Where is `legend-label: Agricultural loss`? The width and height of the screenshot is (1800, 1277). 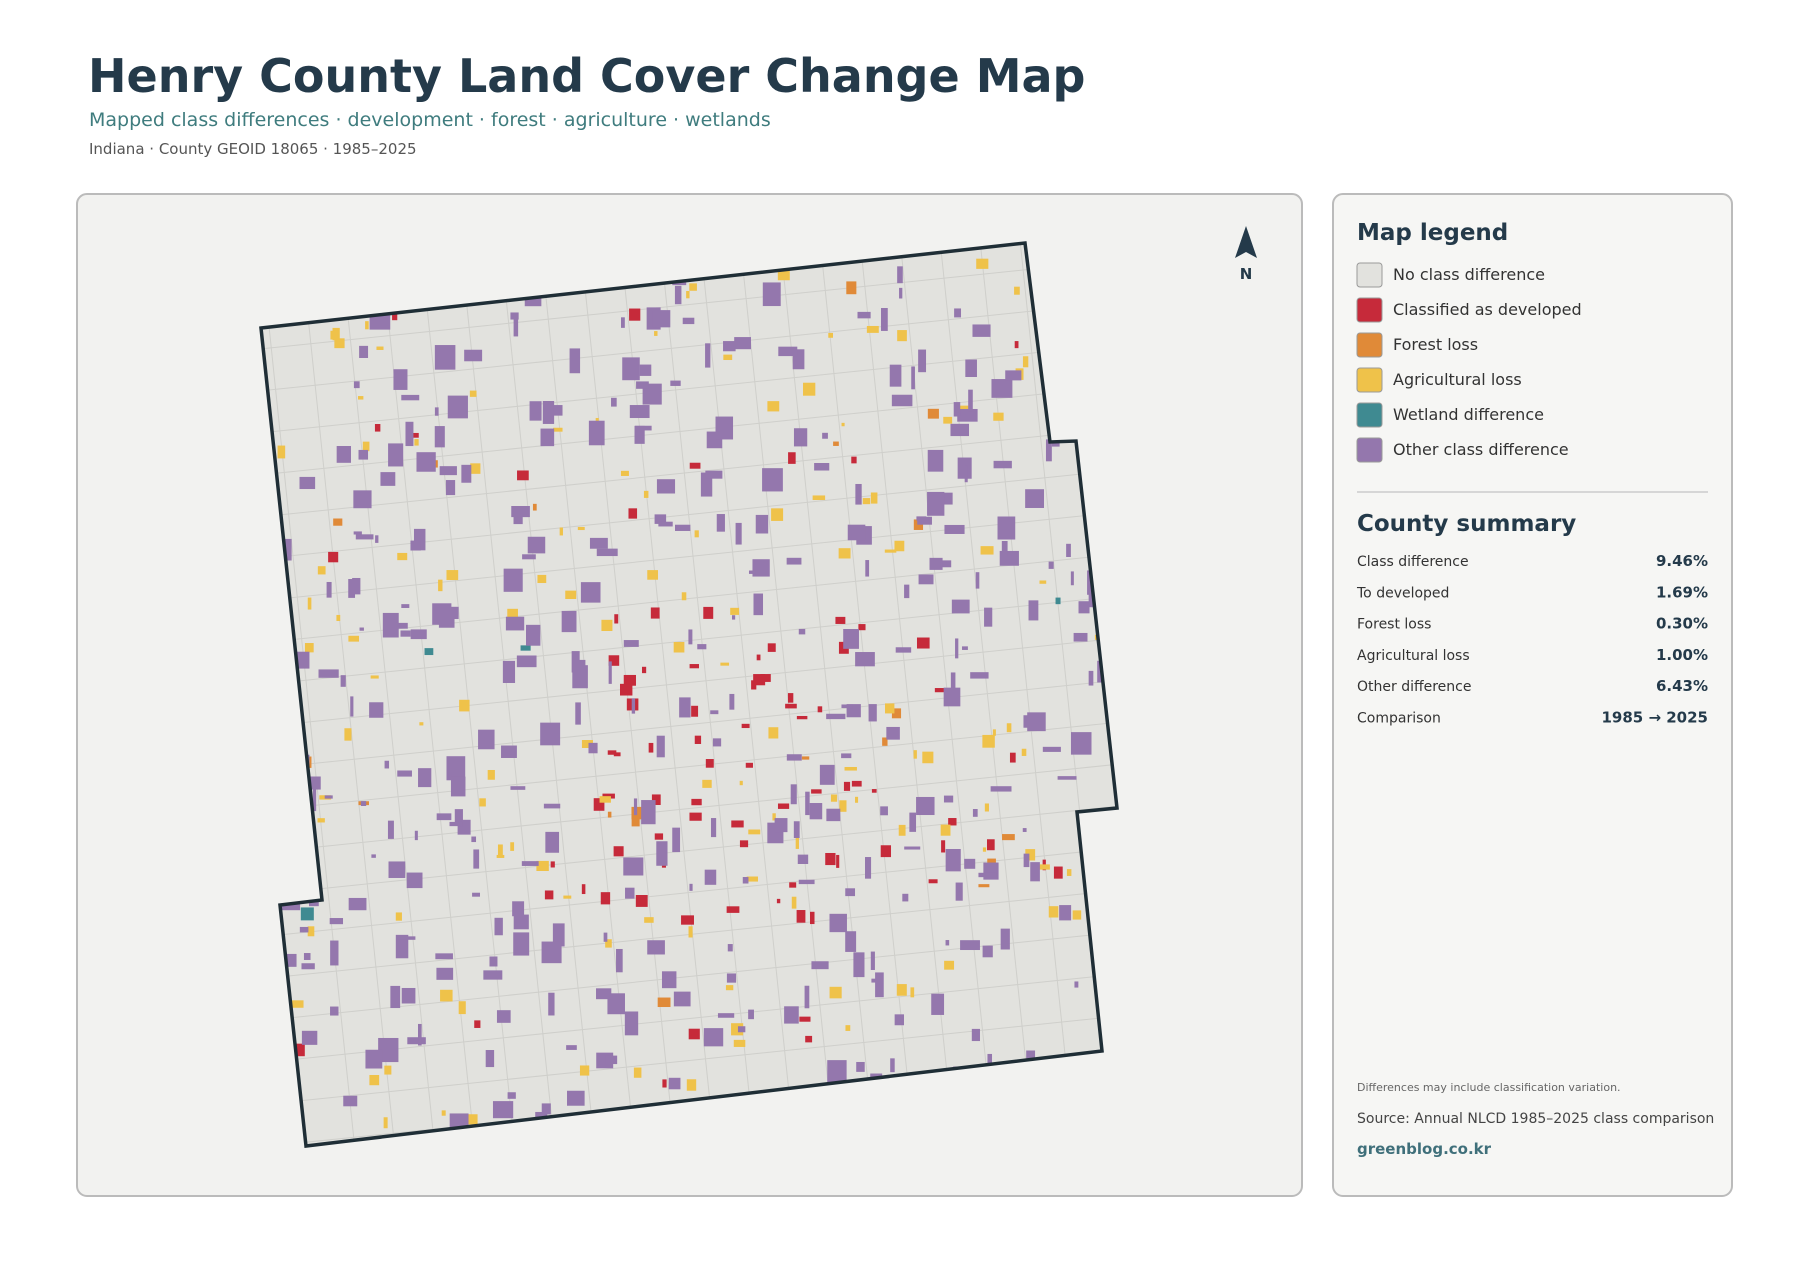
legend-label: Agricultural loss is located at coordinates (1457, 379).